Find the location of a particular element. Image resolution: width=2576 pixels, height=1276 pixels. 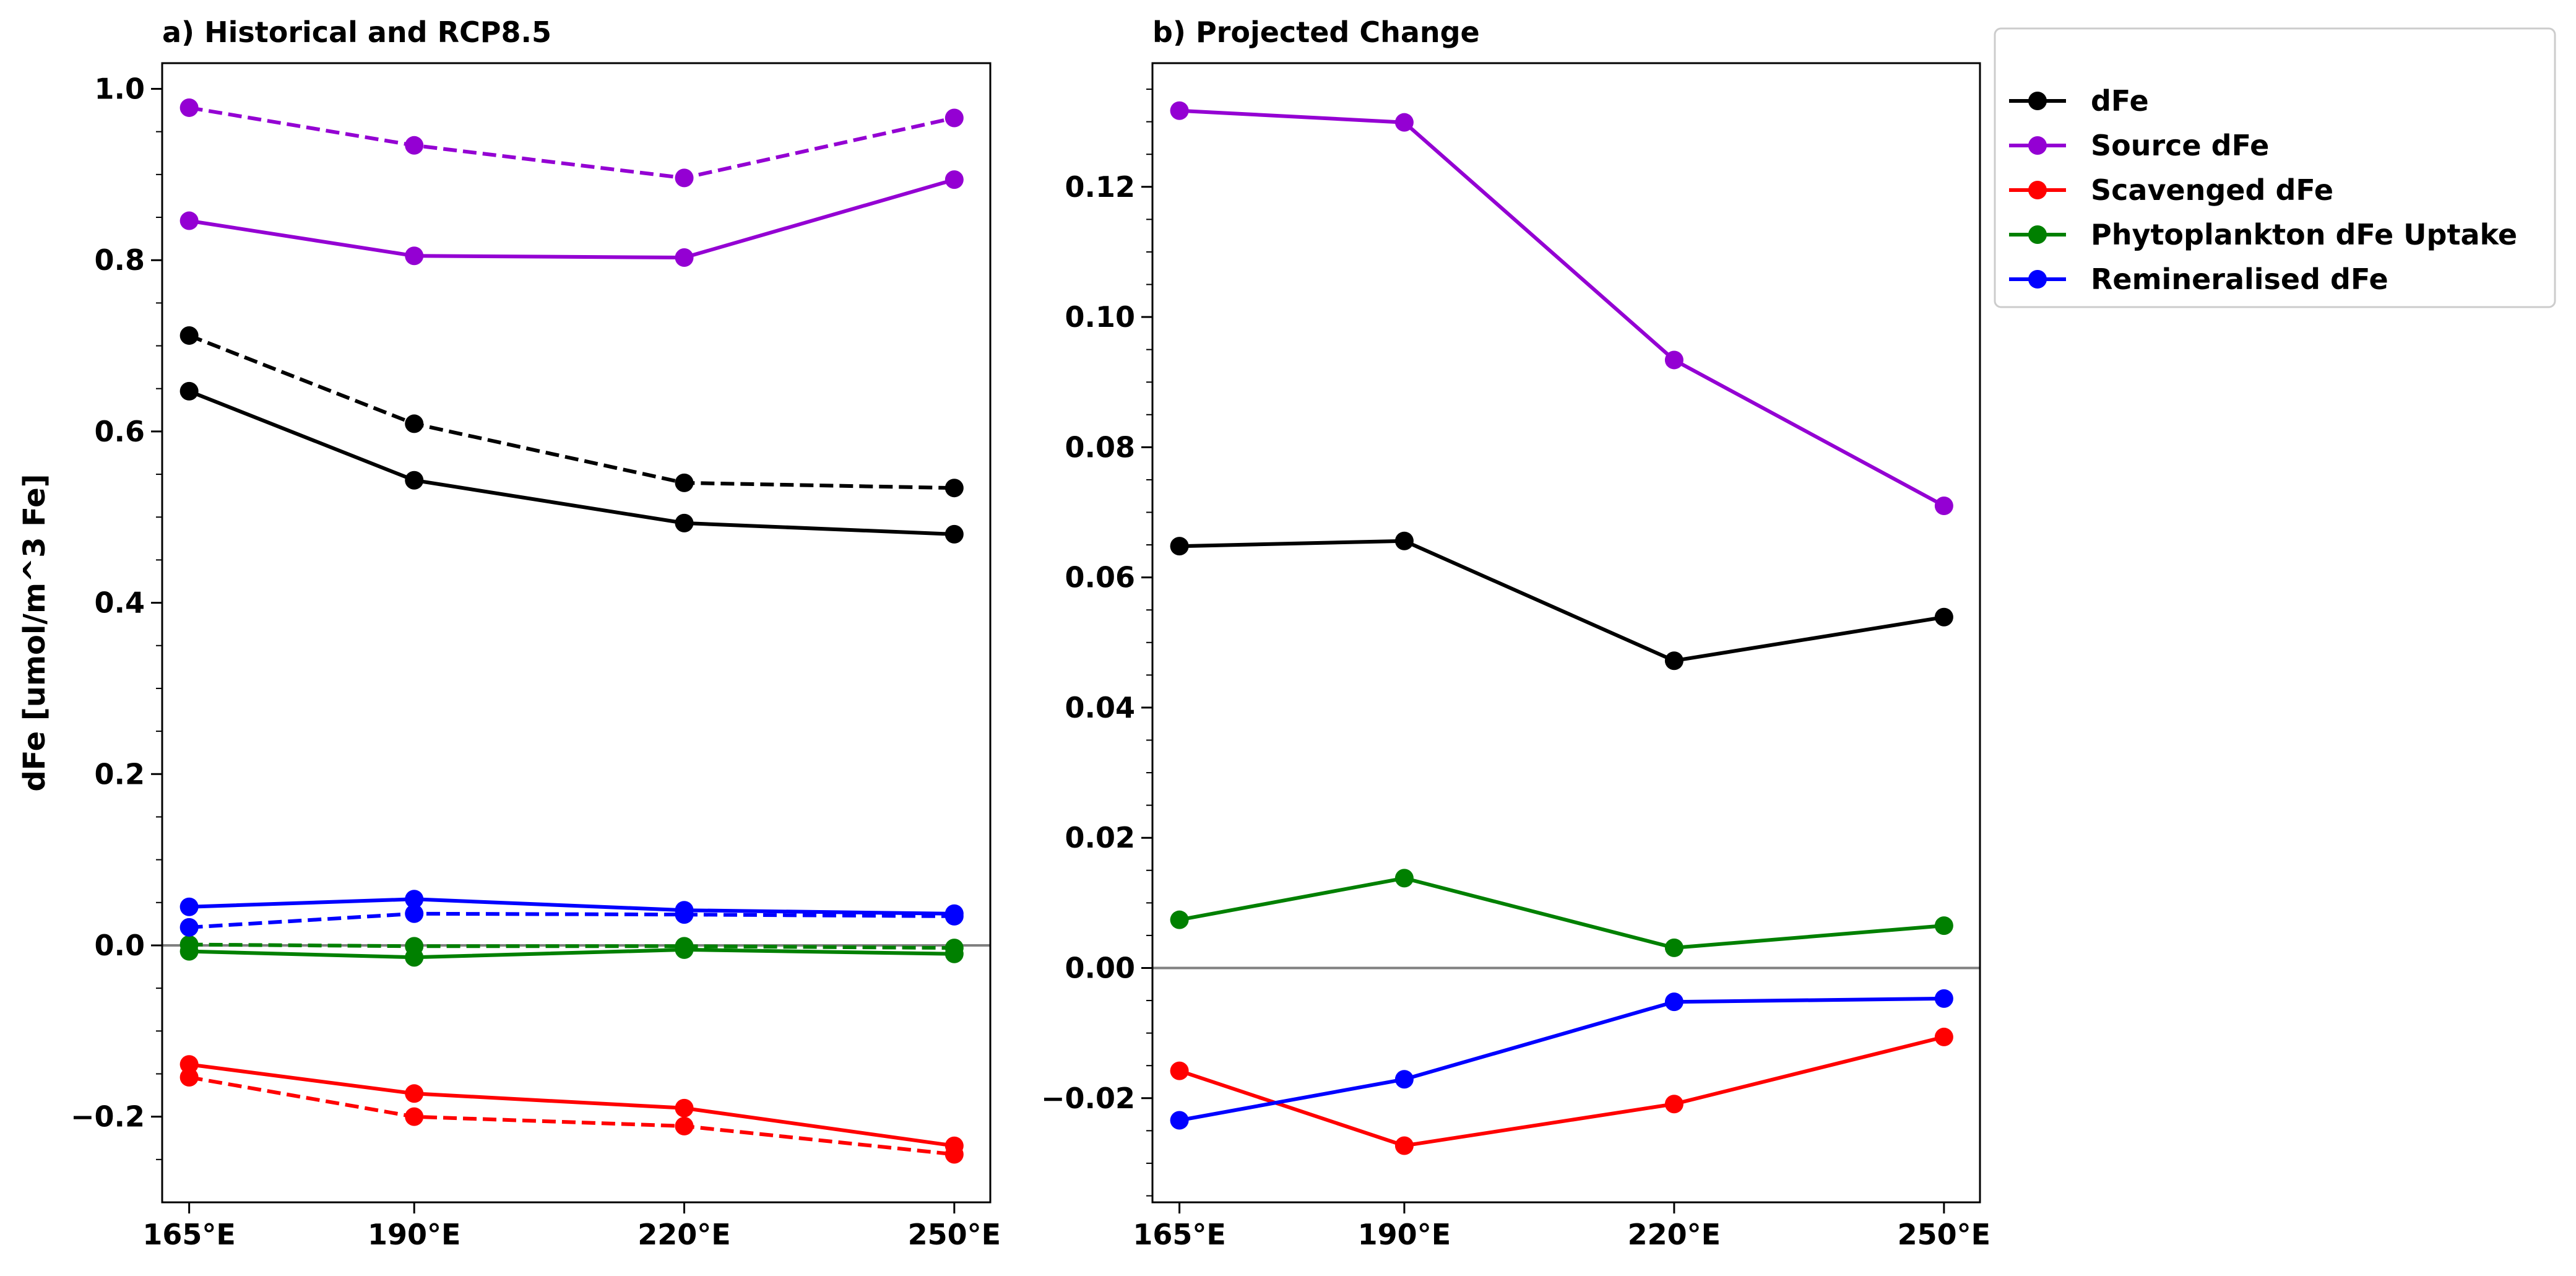

legend-marker-phytoplankton-dfe-uptake is located at coordinates (2037, 235).